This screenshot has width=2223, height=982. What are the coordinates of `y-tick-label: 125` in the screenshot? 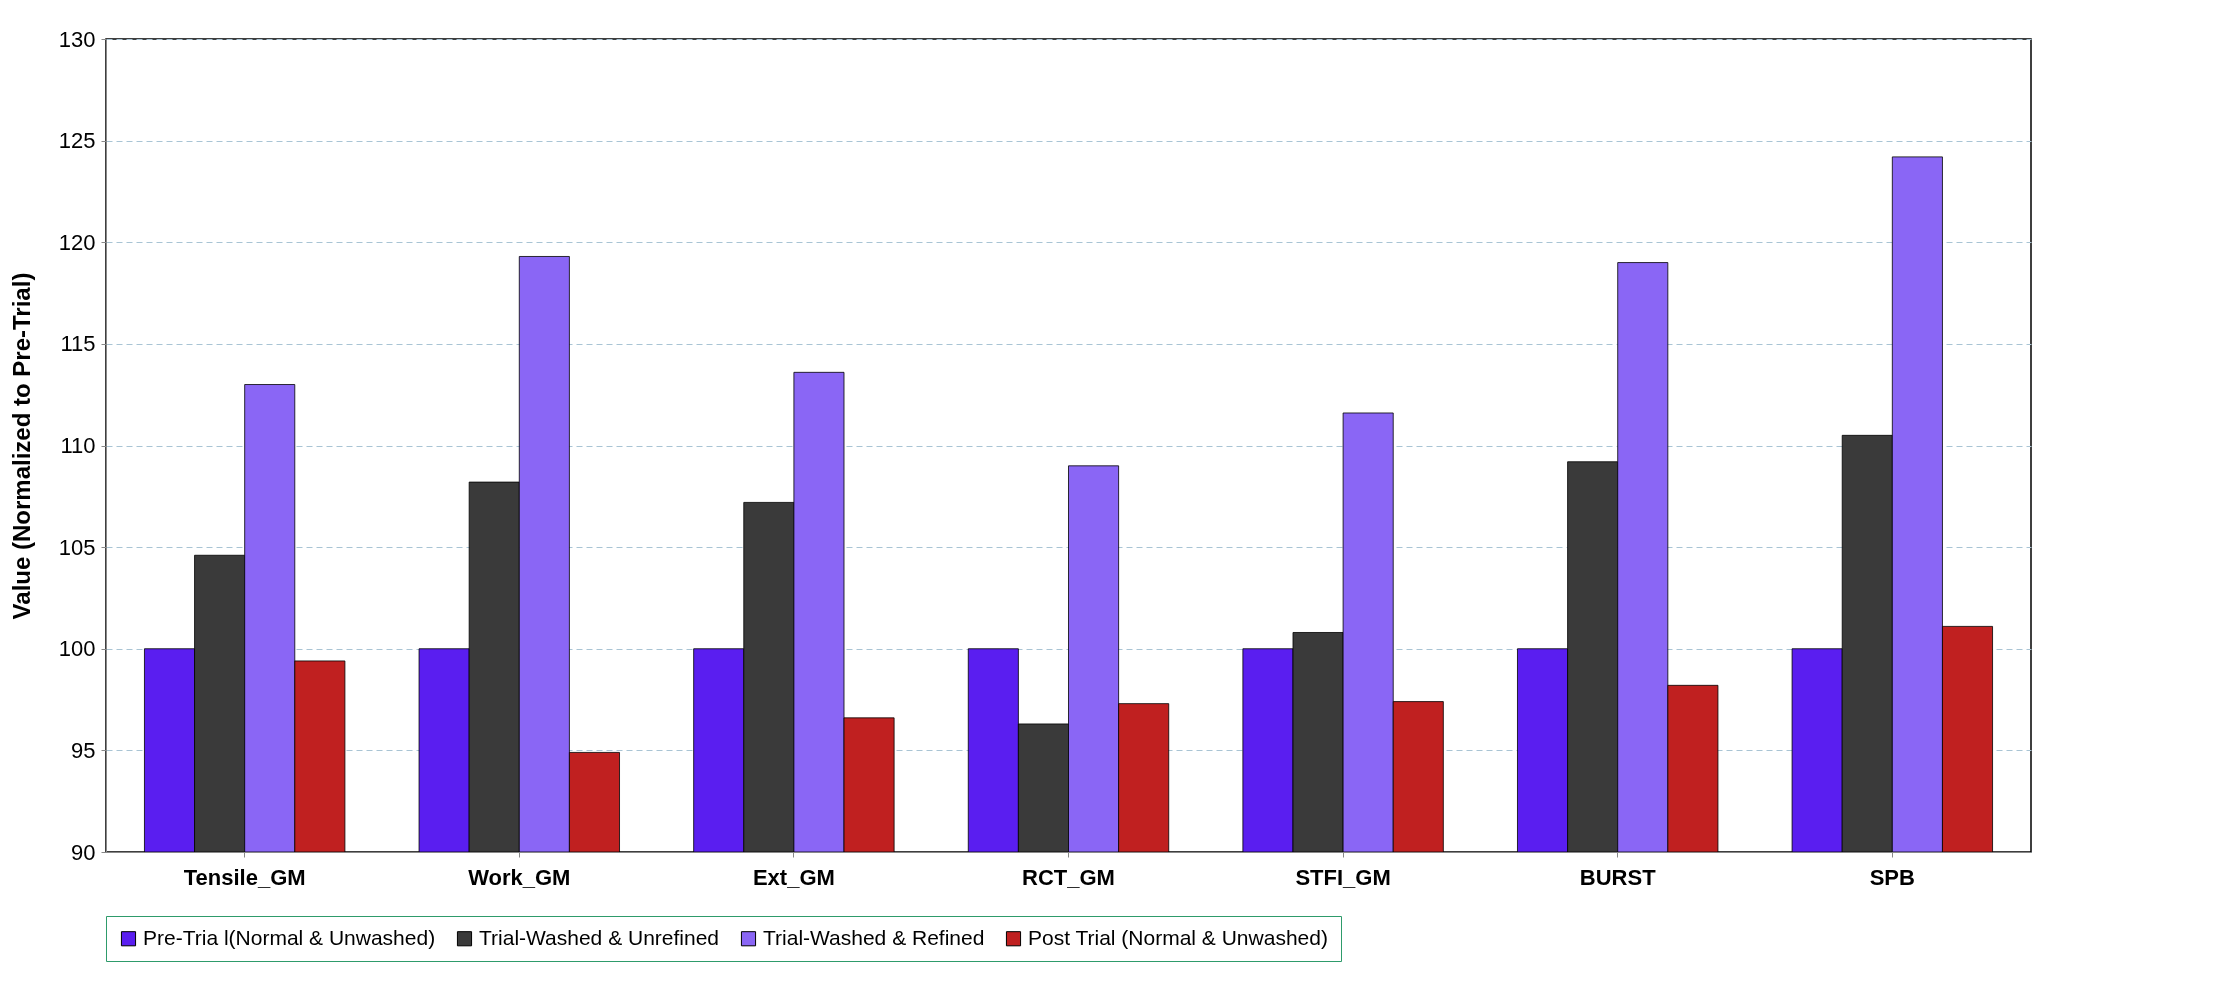 It's located at (77, 141).